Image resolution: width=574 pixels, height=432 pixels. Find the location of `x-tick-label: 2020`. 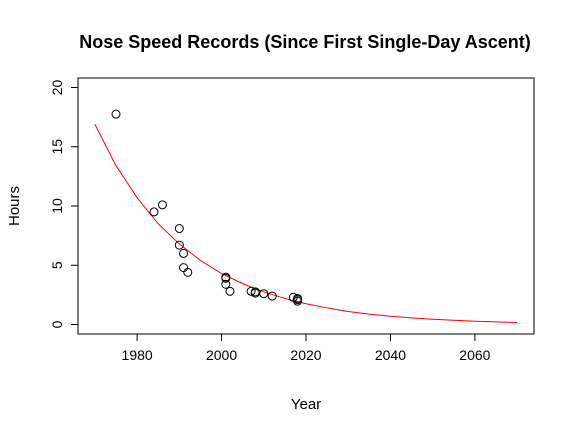

x-tick-label: 2020 is located at coordinates (305, 355).